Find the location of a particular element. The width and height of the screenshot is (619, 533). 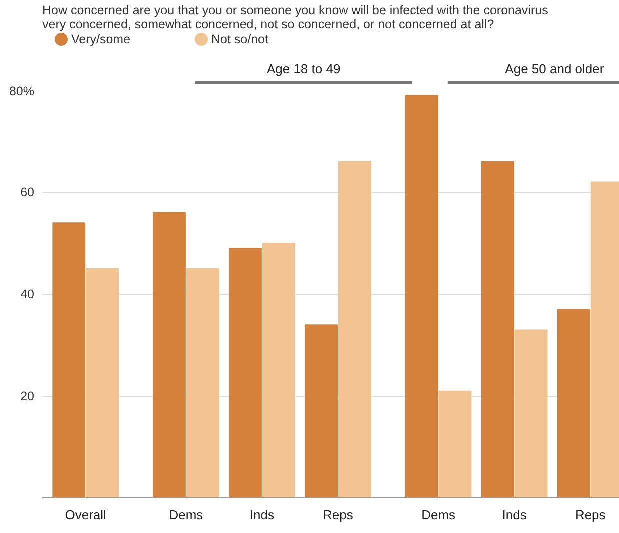

y-tick-label: 80% is located at coordinates (22, 91).